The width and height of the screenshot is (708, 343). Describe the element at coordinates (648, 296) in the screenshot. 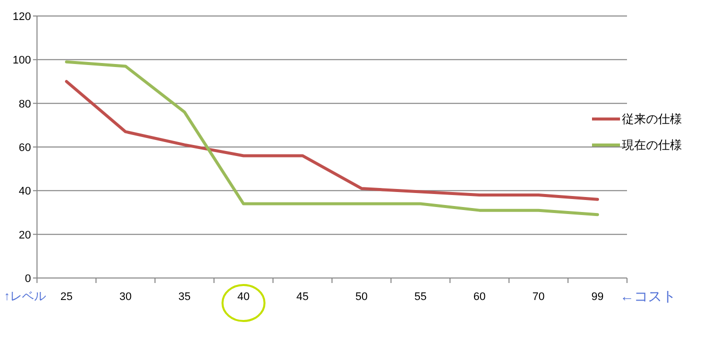

I see `text: ←コスト` at that location.